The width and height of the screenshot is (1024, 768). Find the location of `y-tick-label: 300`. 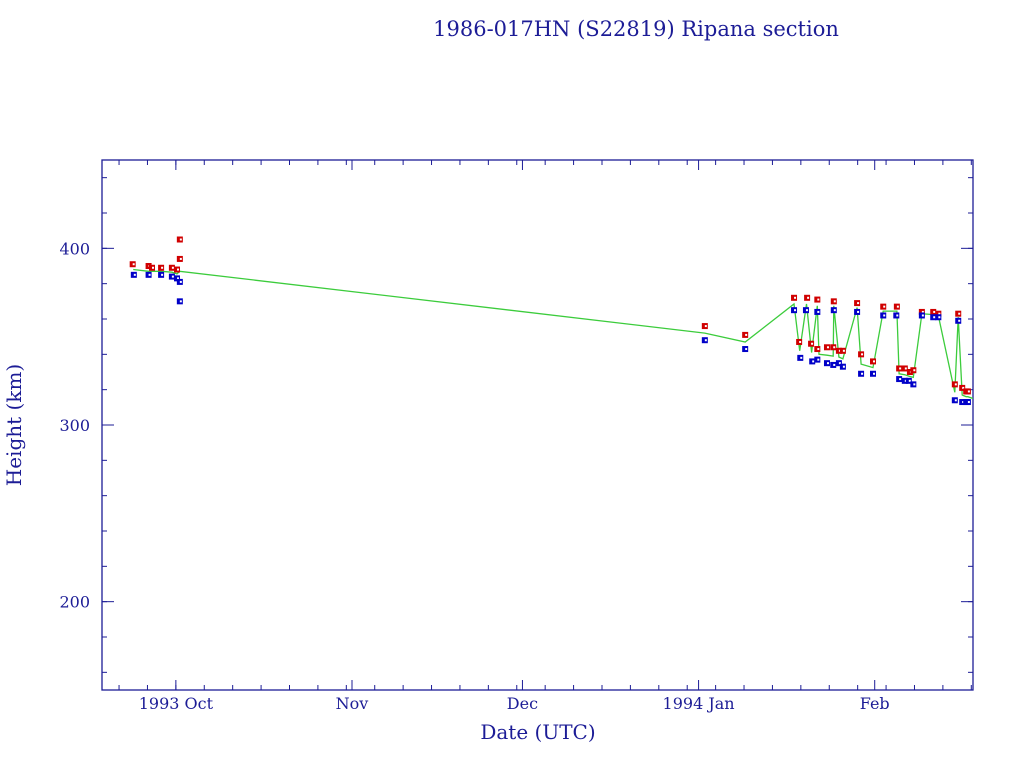

y-tick-label: 300 is located at coordinates (74, 425).